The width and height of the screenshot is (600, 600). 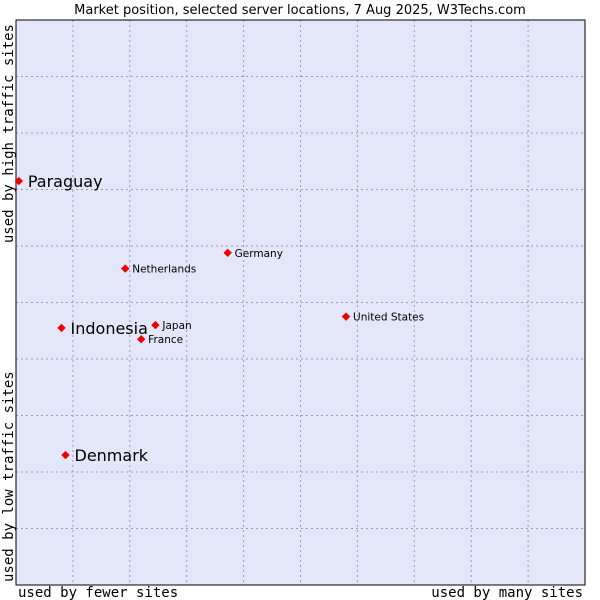 I want to click on point-indonesia: Indonesia, so click(x=102, y=328).